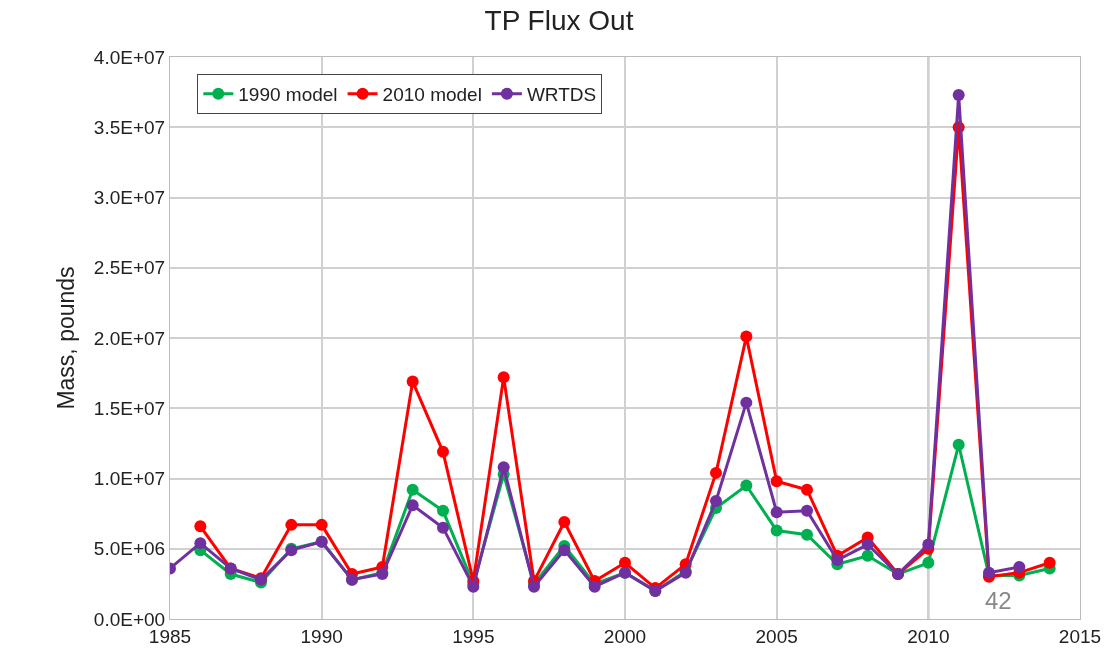 This screenshot has width=1118, height=669. I want to click on x-tick-label: 1990, so click(321, 636).